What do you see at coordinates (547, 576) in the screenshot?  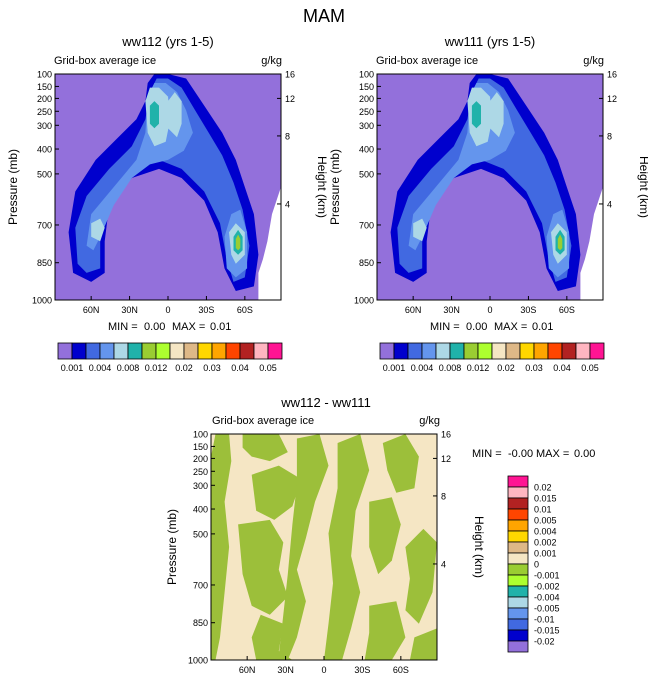 I see `legend-label: -0.001` at bounding box center [547, 576].